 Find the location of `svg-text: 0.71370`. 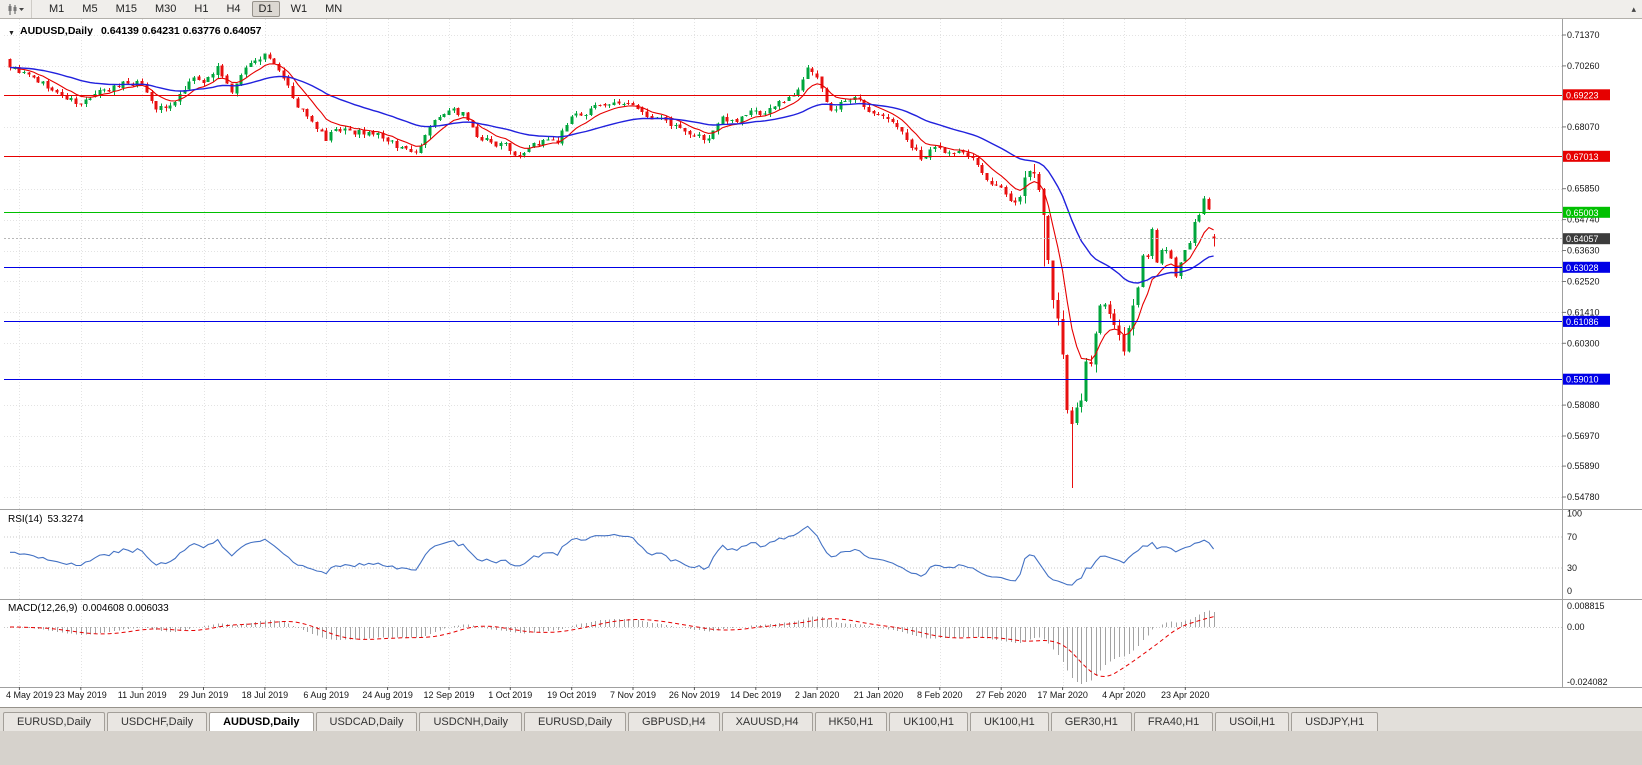

svg-text: 0.71370 is located at coordinates (1583, 35).